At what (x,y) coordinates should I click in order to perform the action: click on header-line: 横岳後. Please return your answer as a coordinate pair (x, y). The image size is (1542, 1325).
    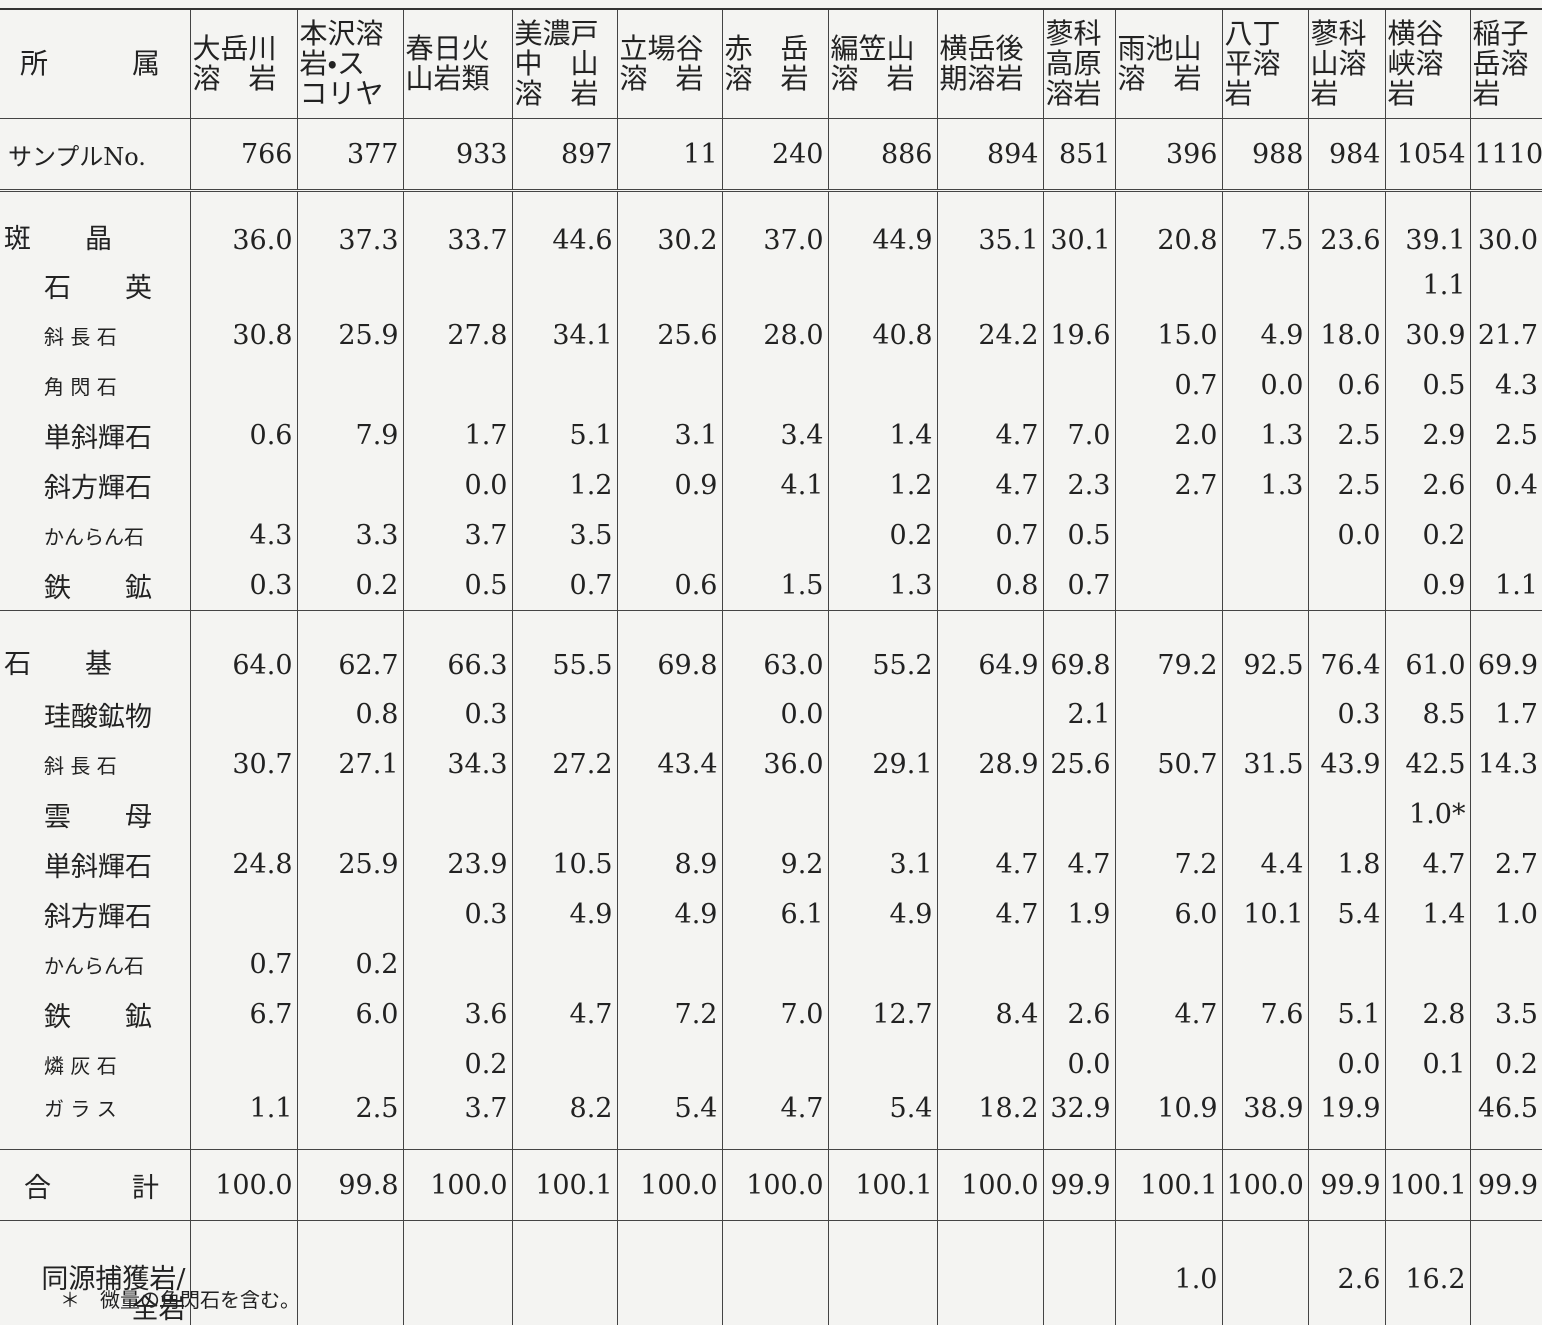
    Looking at the image, I should click on (990, 49).